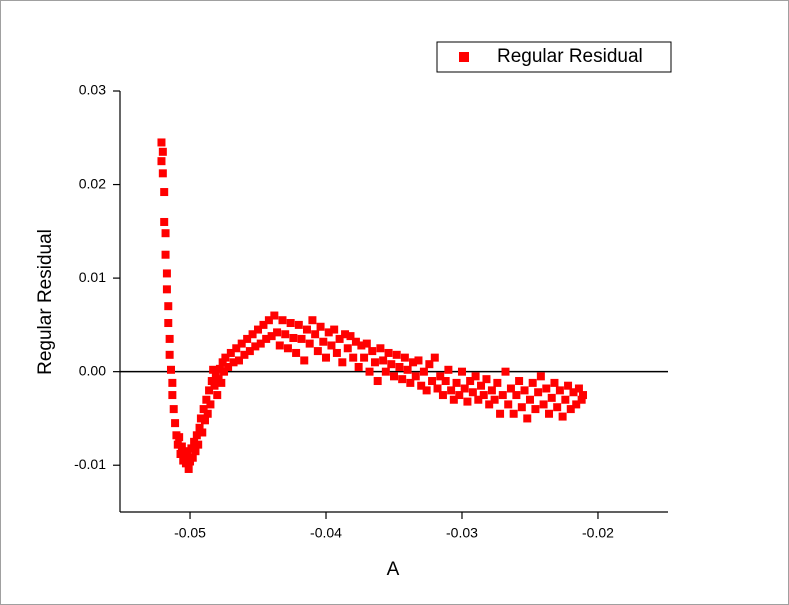  What do you see at coordinates (326, 533) in the screenshot?
I see `x-tick-label: -0.04` at bounding box center [326, 533].